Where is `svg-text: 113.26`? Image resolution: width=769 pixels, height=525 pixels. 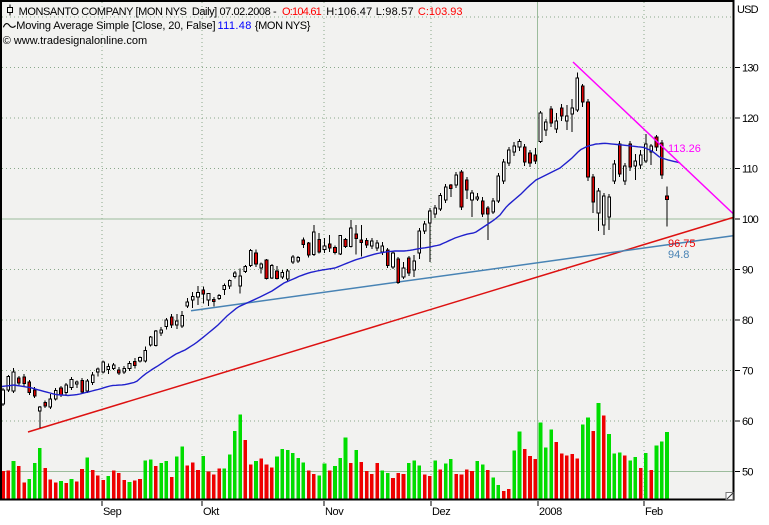
svg-text: 113.26 is located at coordinates (684, 149).